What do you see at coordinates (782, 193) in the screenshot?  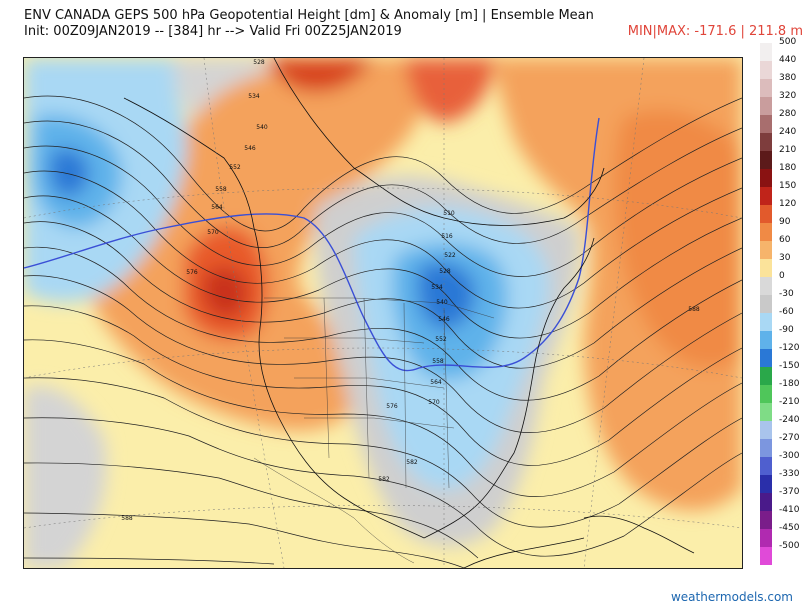 I see `legend-entry: 150` at bounding box center [782, 193].